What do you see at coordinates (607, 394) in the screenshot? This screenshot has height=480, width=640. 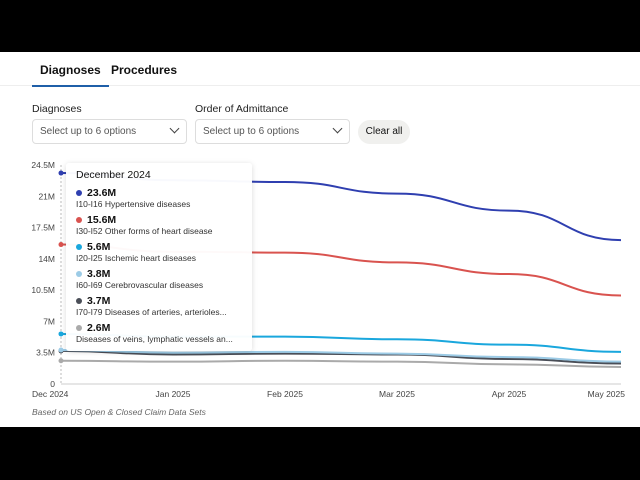 I see `x-tick-label: May 2025` at bounding box center [607, 394].